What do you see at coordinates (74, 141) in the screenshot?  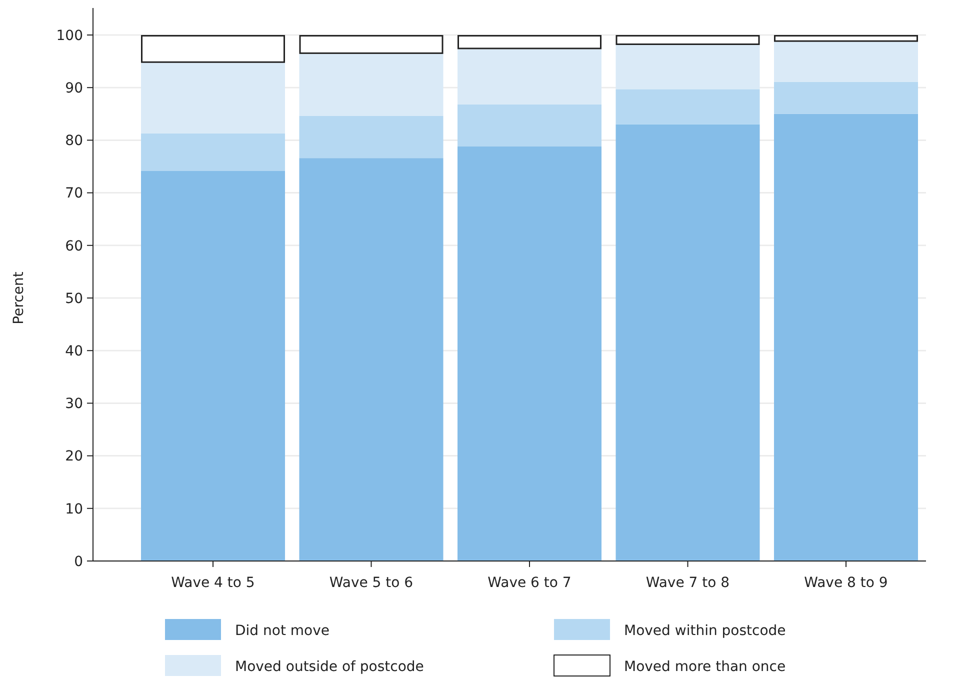 I see `y-tick-label: 80` at bounding box center [74, 141].